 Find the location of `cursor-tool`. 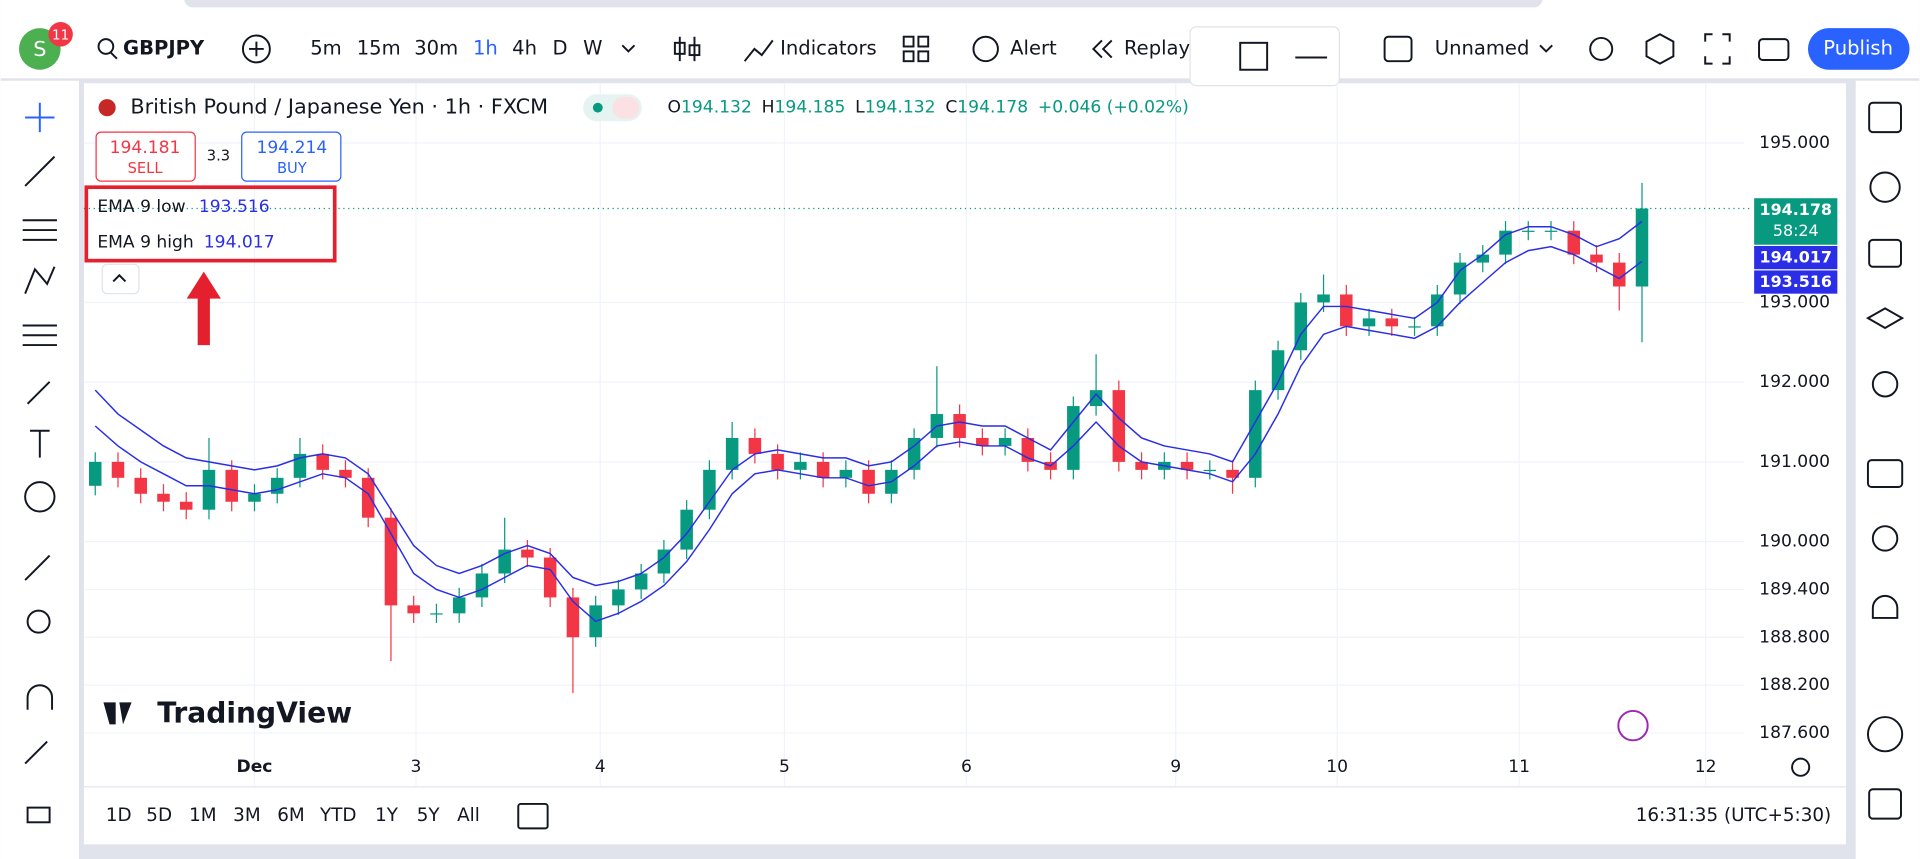

cursor-tool is located at coordinates (40, 117).